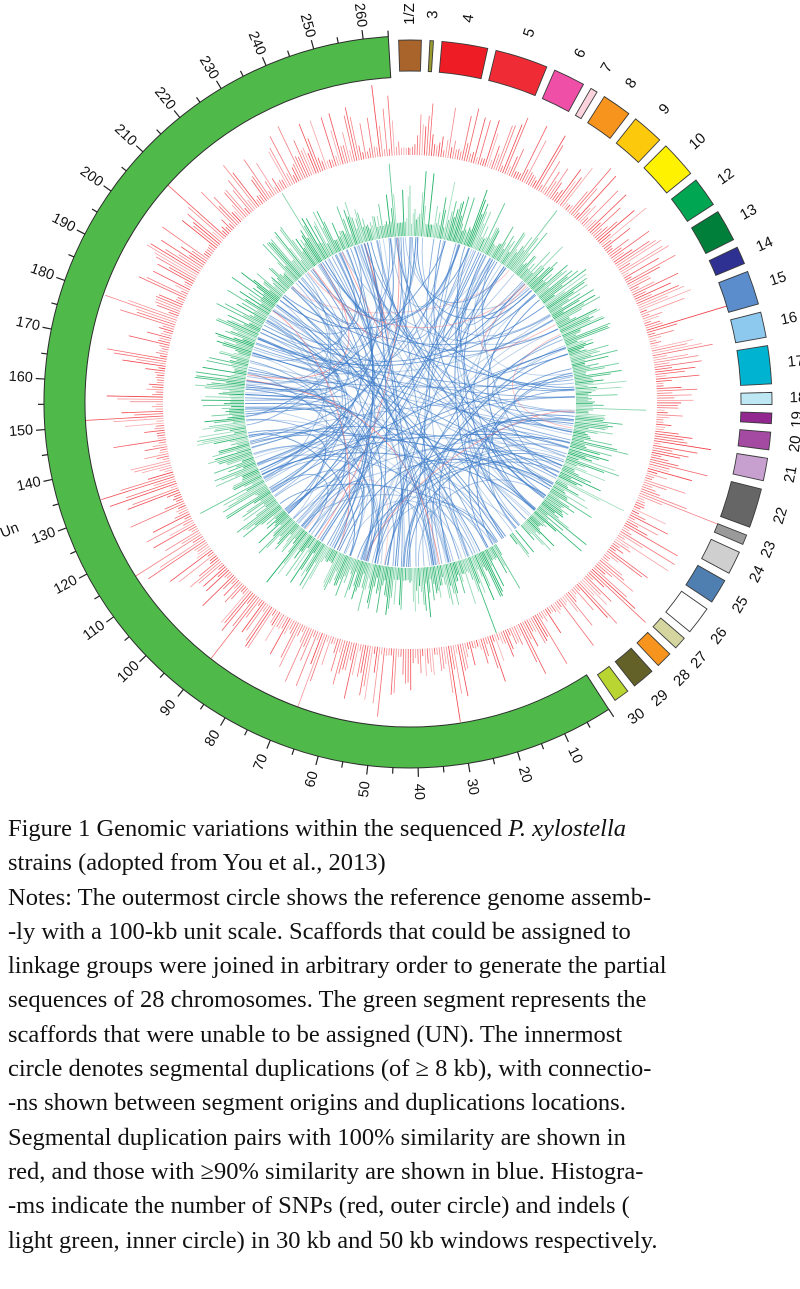 This screenshot has height=1289, width=800. I want to click on chromosome-label: 21, so click(790, 475).